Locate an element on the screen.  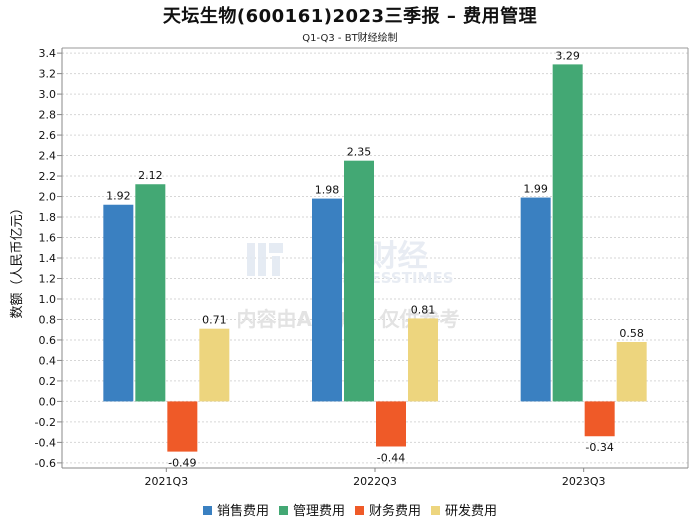
legend-item: 研发费用 is located at coordinates (464, 509).